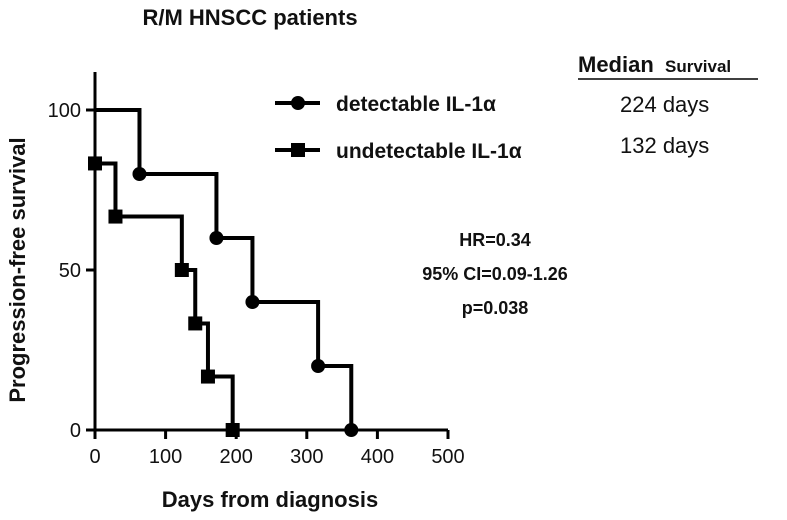 The height and width of the screenshot is (520, 787). I want to click on median-header-bold: Median, so click(616, 64).